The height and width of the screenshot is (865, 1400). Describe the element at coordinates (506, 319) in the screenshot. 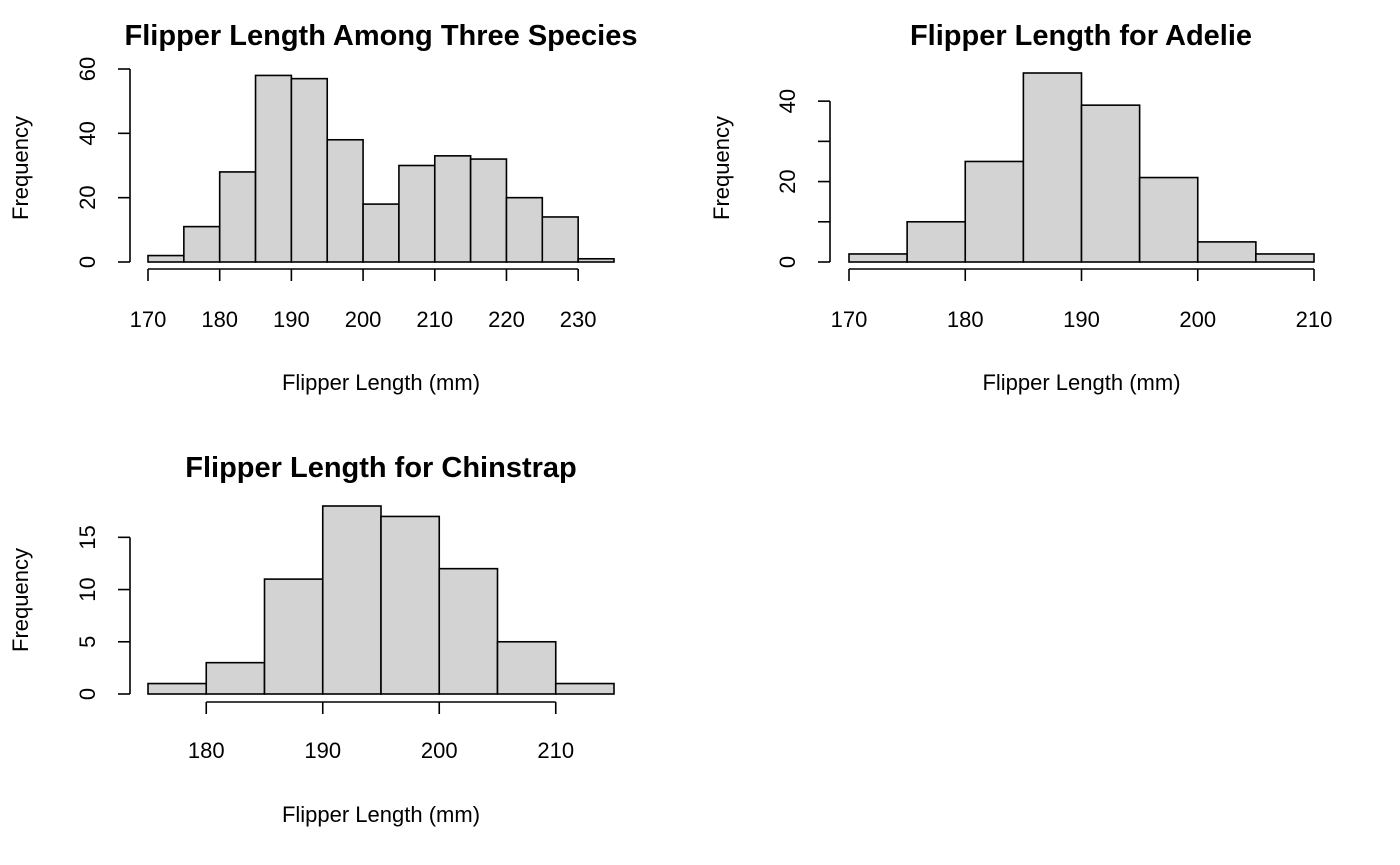

I see `x-tick-label: 220` at that location.